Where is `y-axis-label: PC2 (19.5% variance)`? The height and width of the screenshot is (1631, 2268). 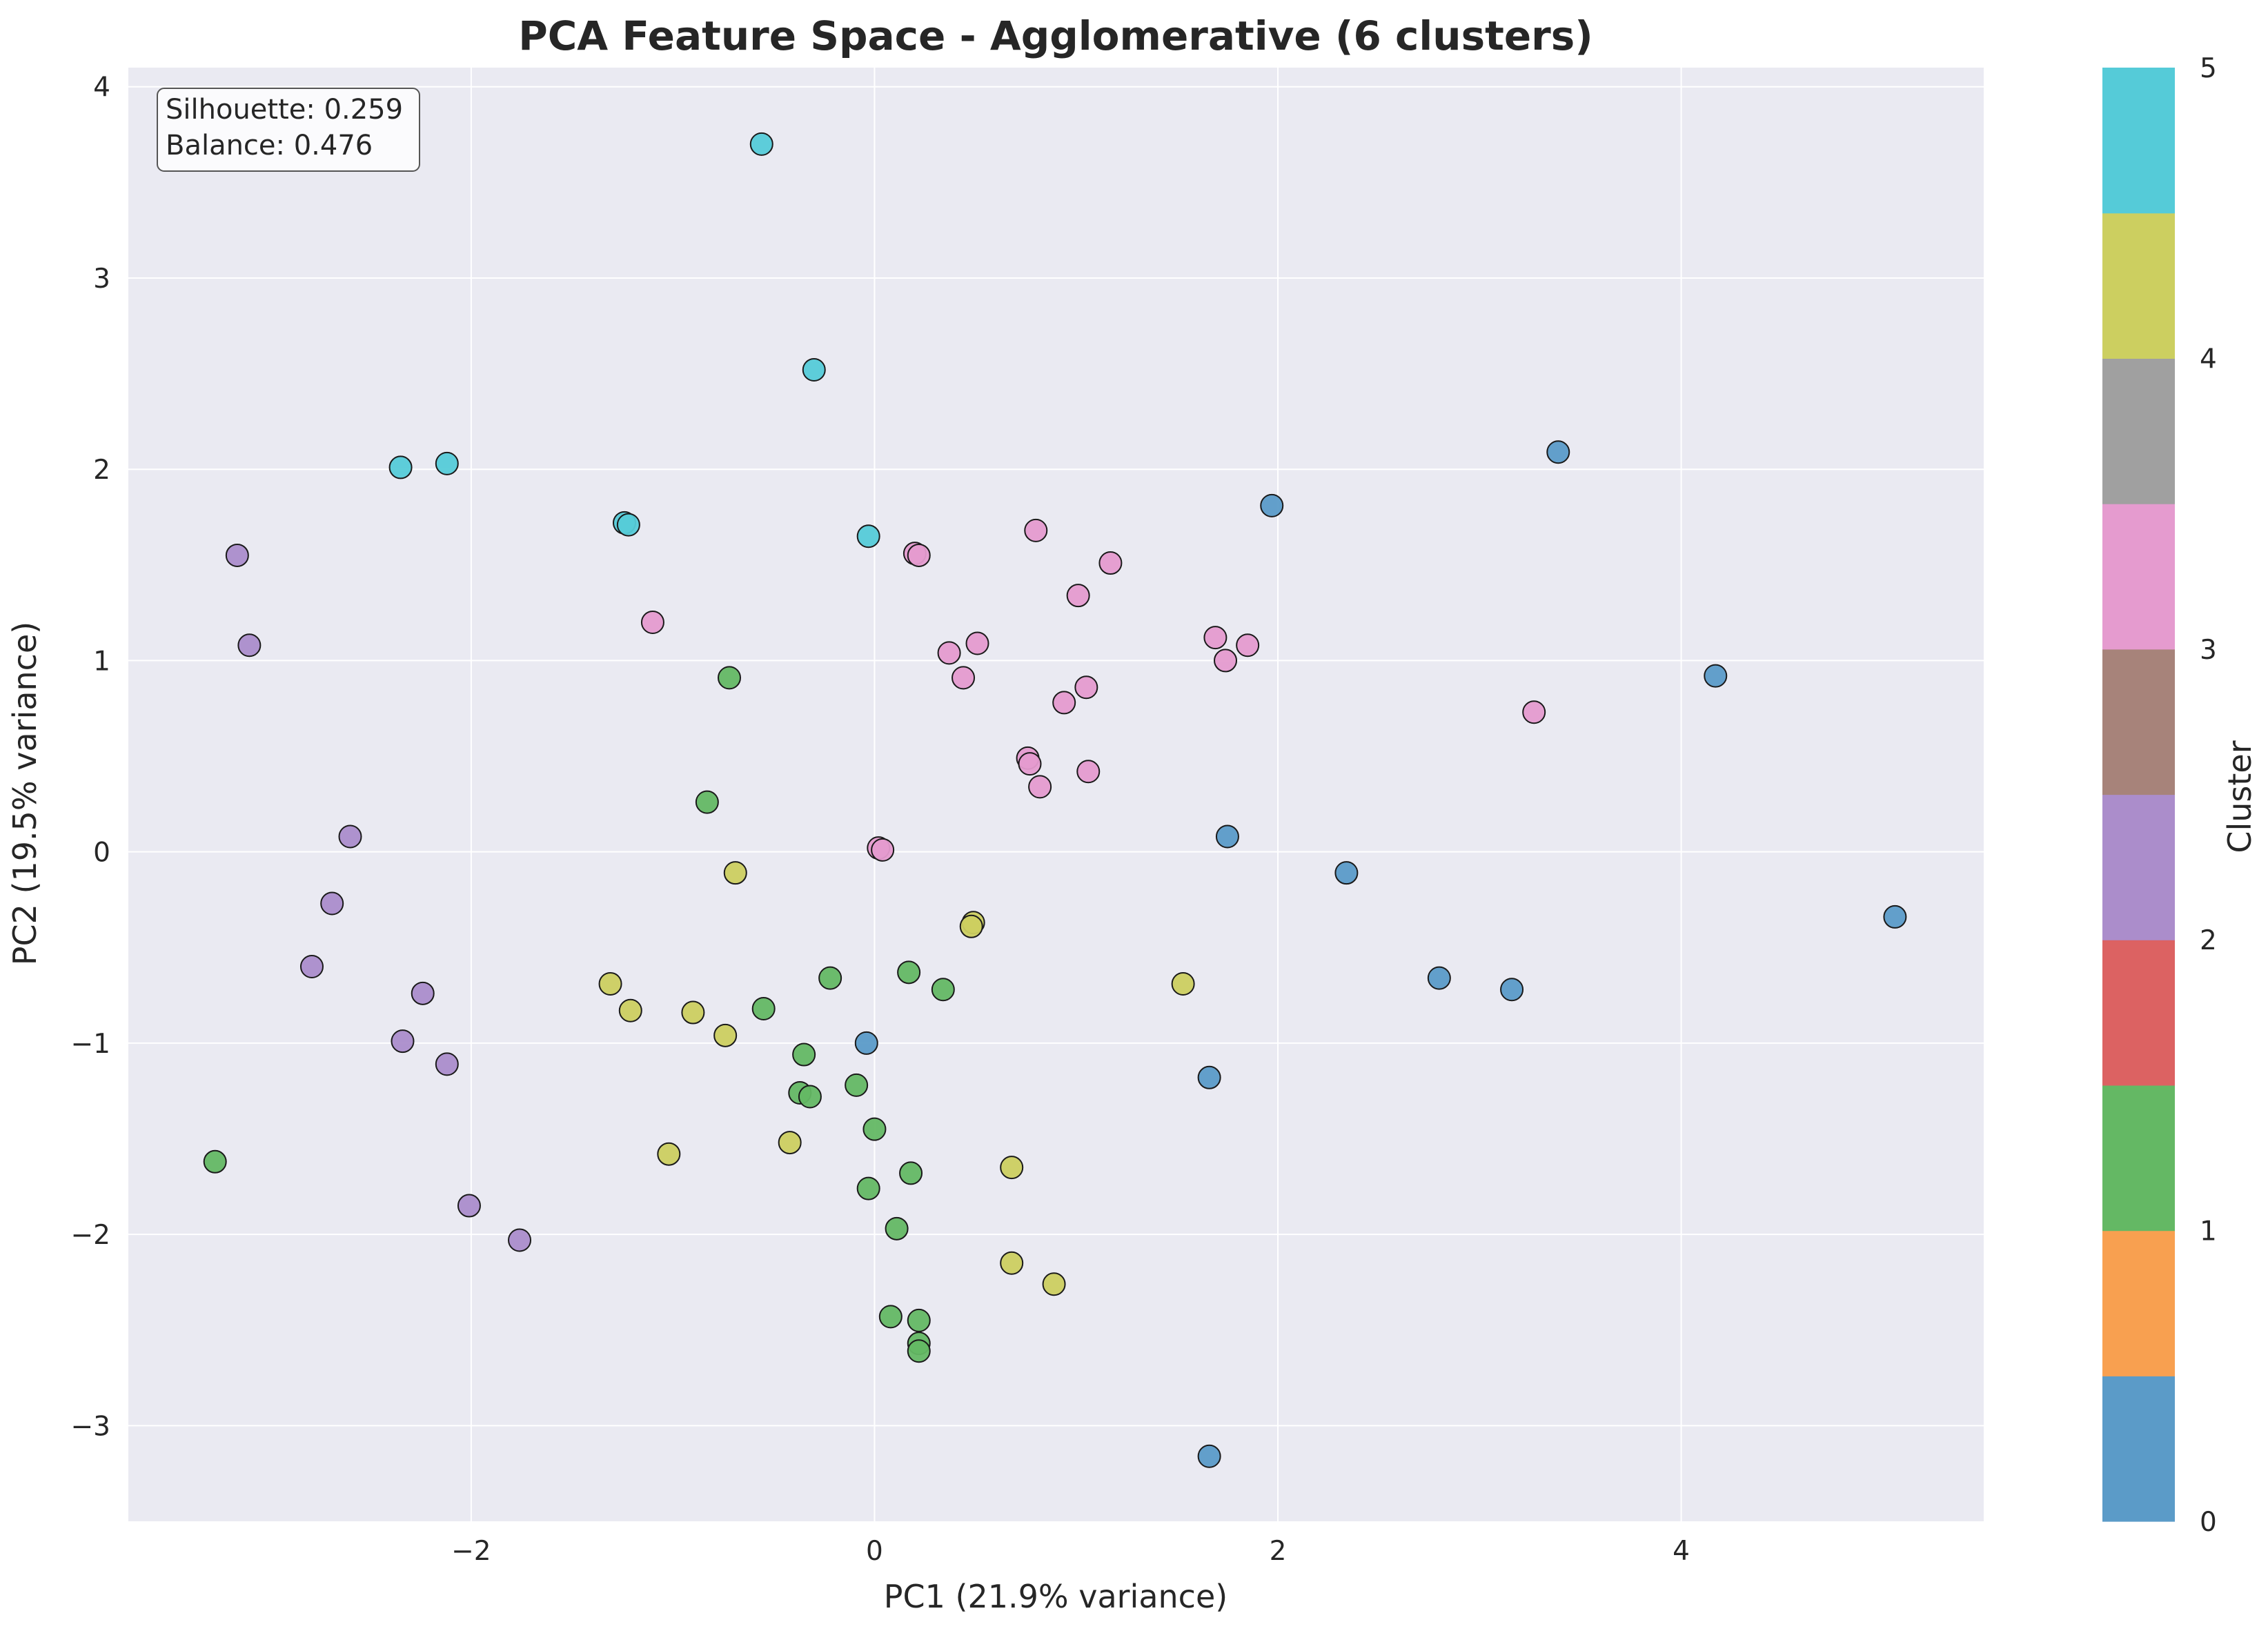 y-axis-label: PC2 (19.5% variance) is located at coordinates (24, 793).